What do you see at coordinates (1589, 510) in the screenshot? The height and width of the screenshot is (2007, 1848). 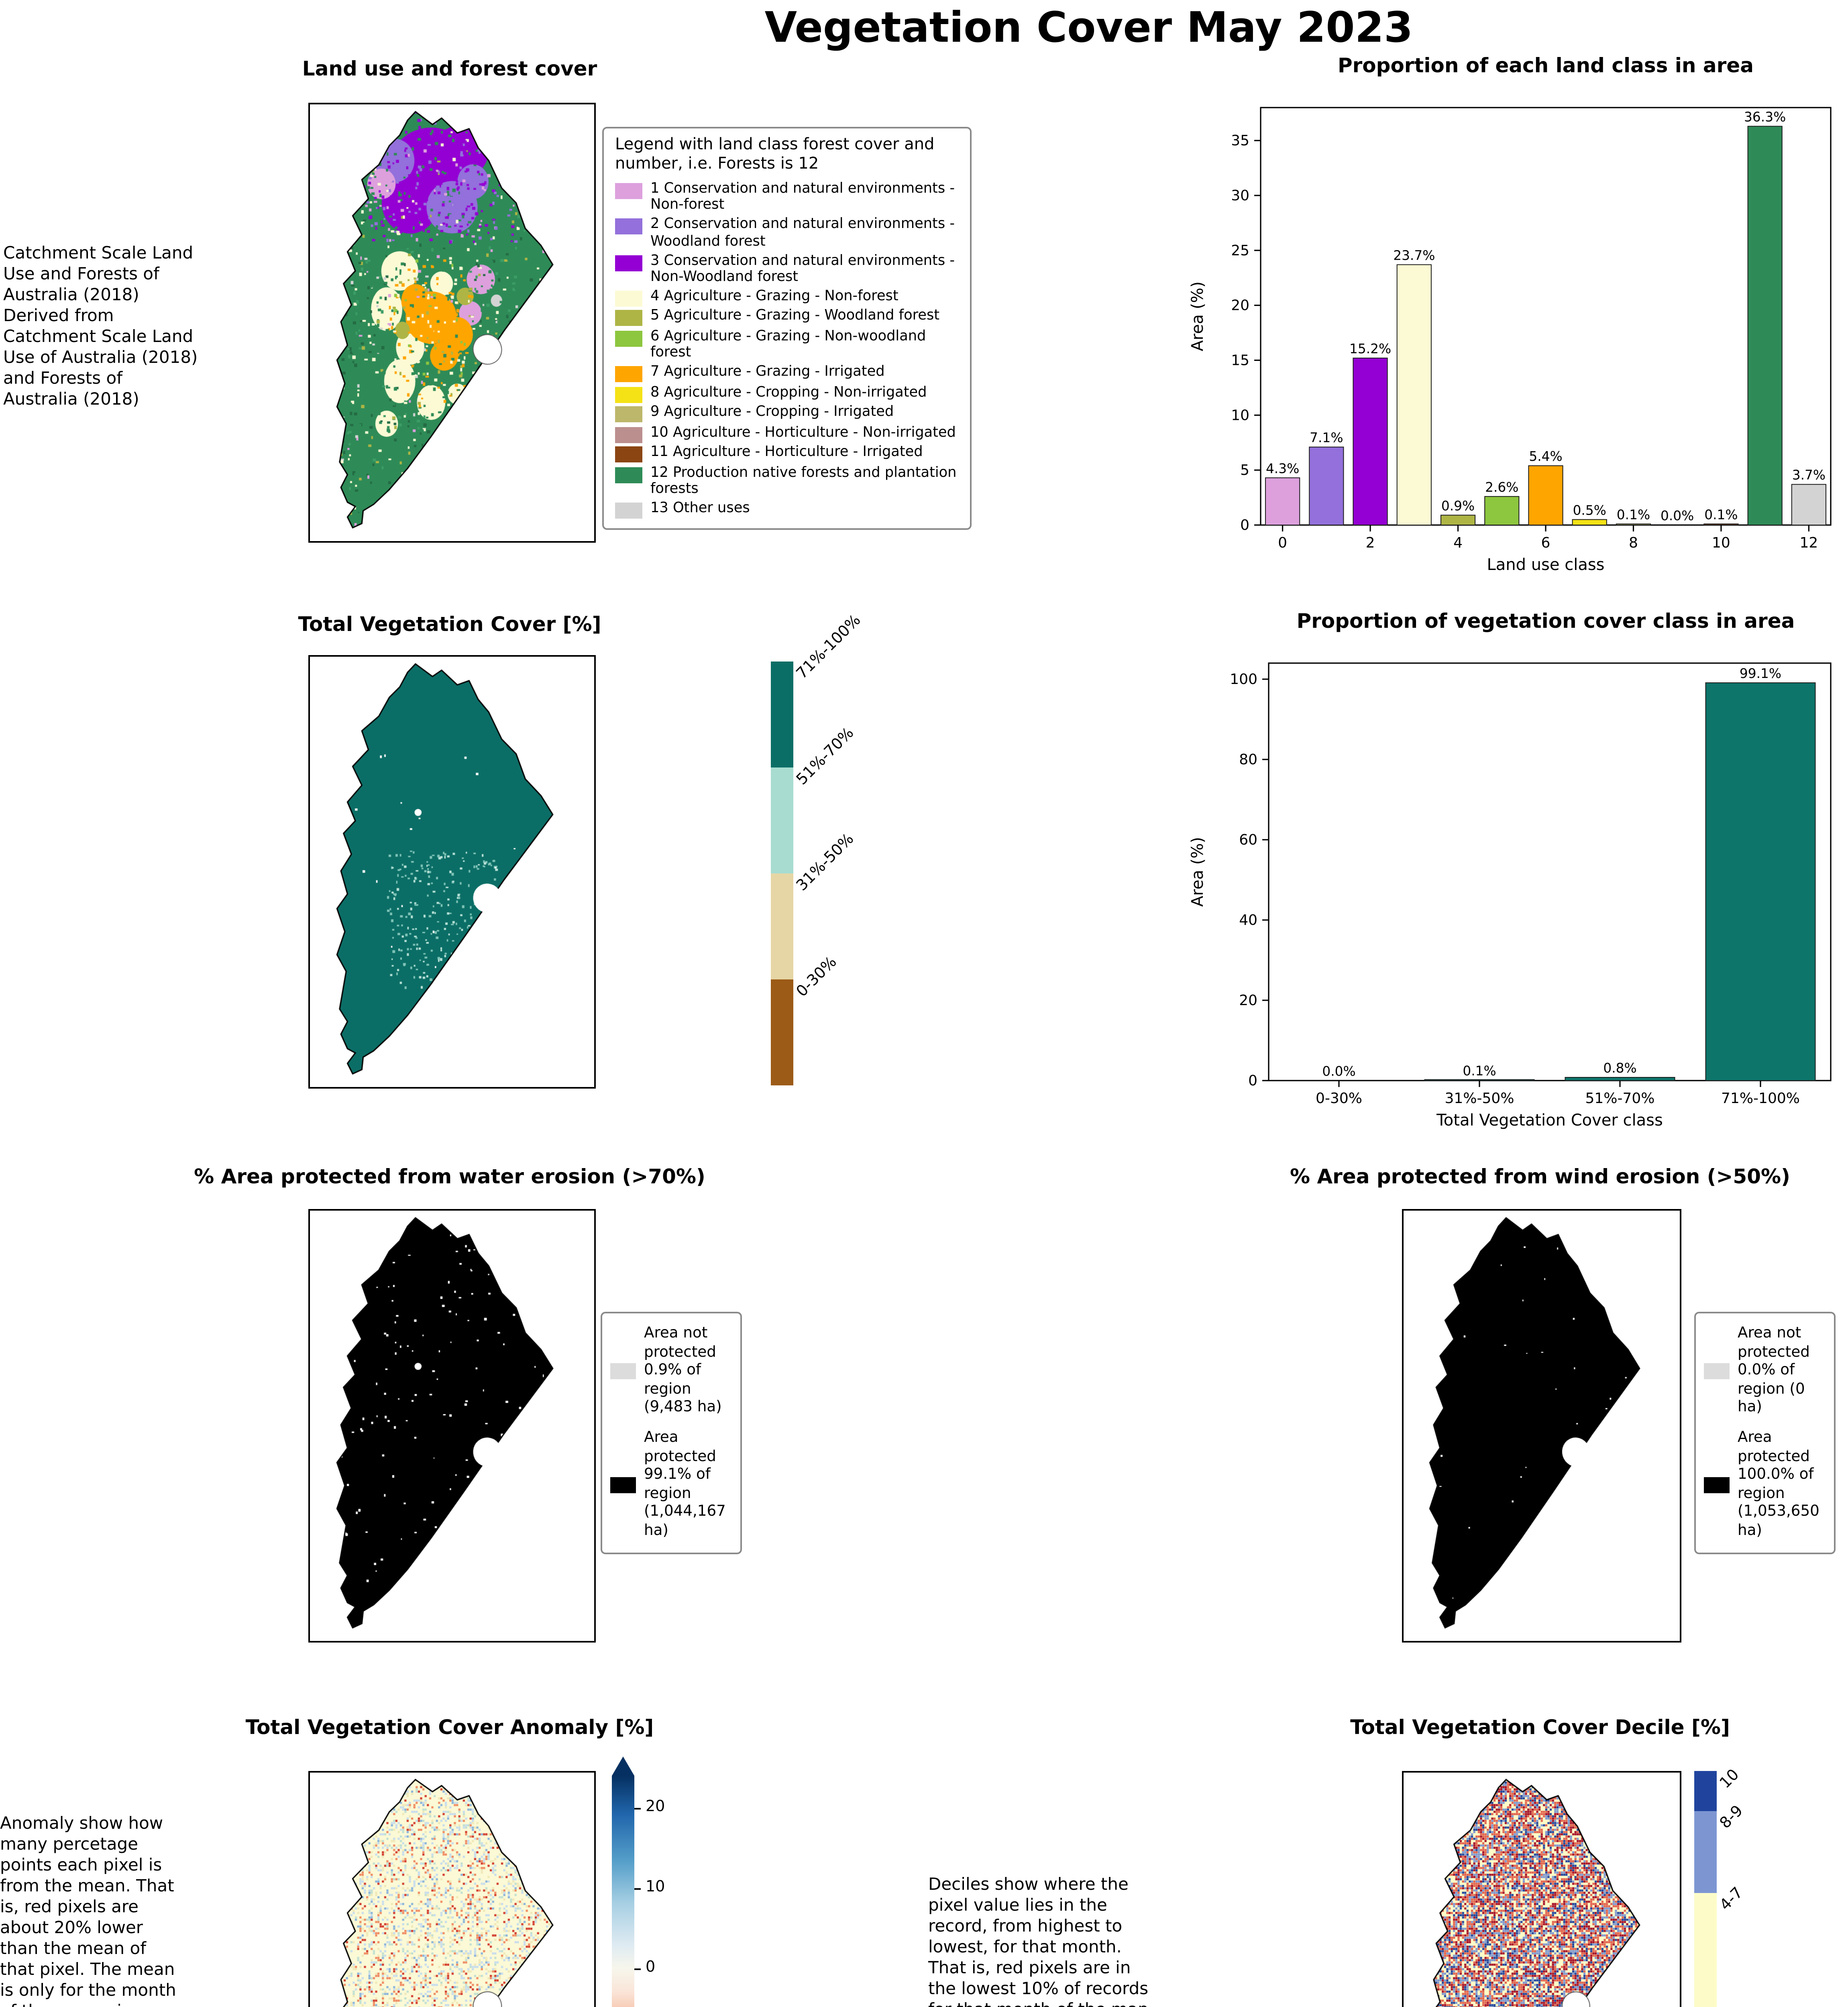 I see `bar-value-label: 0.5%` at bounding box center [1589, 510].